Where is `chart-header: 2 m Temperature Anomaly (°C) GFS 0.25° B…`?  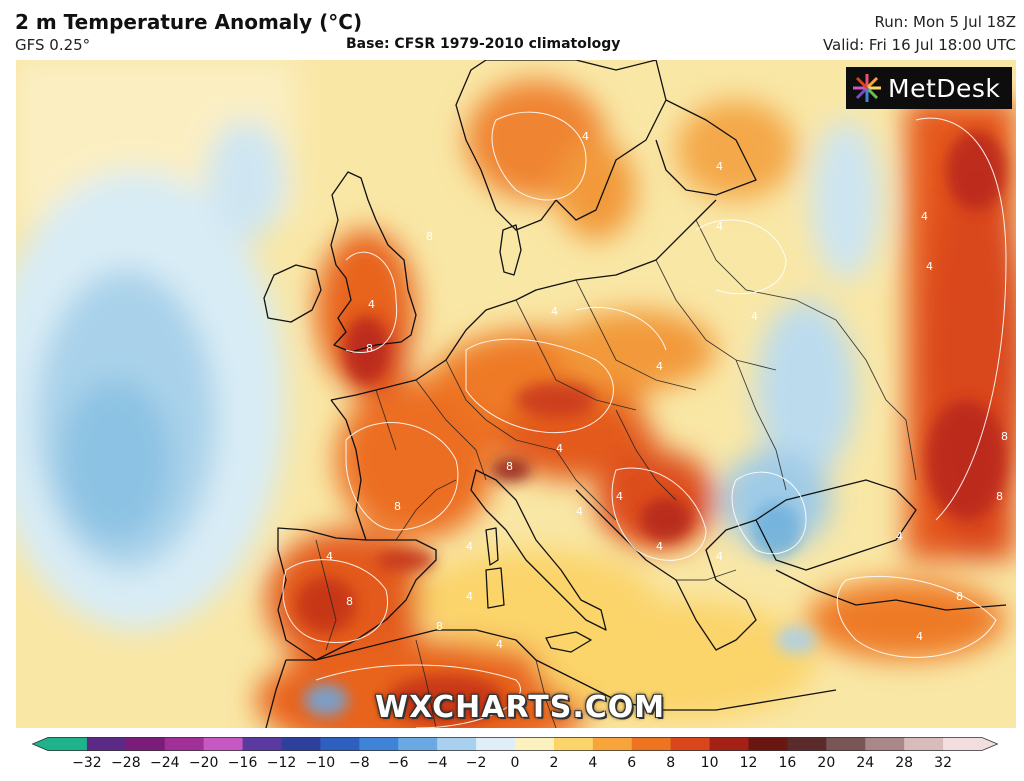 chart-header: 2 m Temperature Anomaly (°C) GFS 0.25° B… is located at coordinates (512, 30).